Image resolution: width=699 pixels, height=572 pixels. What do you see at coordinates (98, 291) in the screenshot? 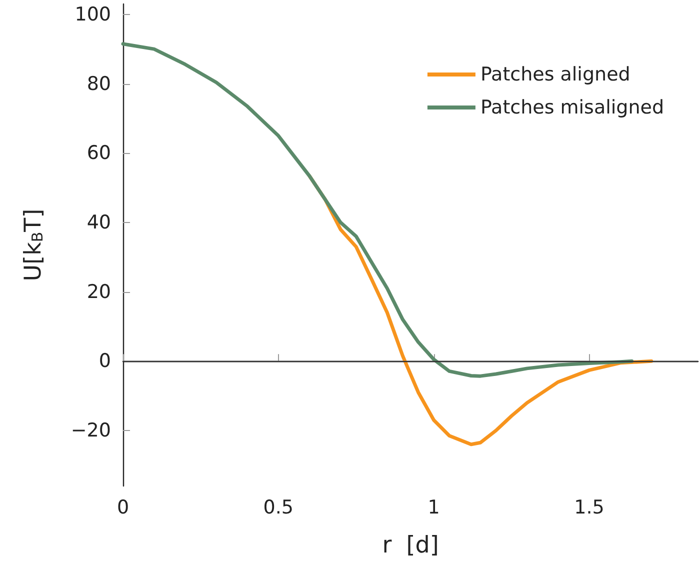
I see `y-tick-label: 20` at bounding box center [98, 291].